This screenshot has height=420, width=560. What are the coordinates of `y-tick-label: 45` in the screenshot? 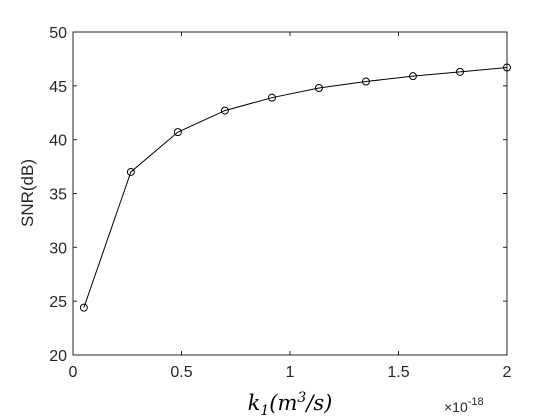 It's located at (58, 87).